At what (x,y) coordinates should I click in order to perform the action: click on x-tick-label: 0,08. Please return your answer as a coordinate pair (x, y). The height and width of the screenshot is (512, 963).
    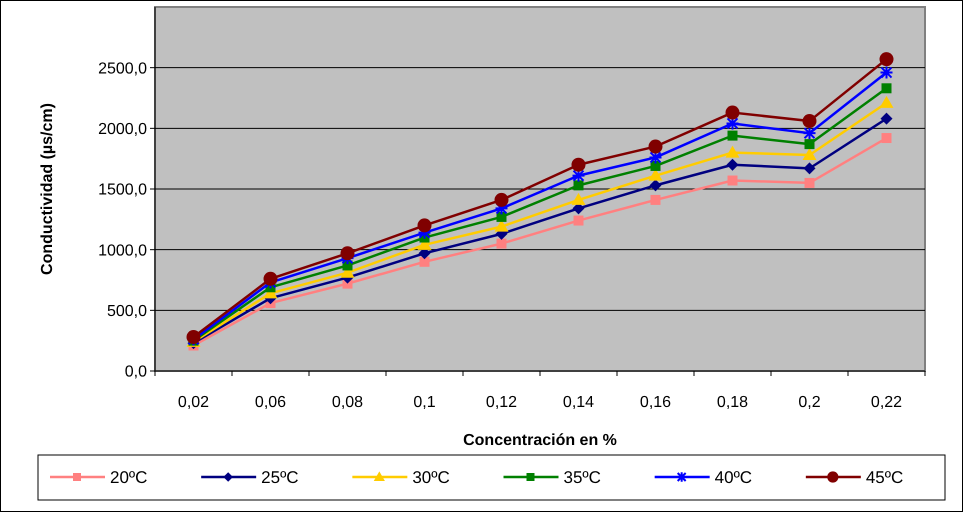
    Looking at the image, I should click on (348, 402).